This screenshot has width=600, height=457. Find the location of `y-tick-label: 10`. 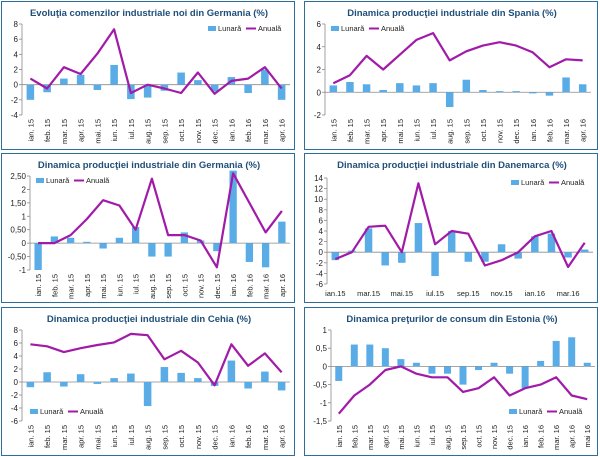

y-tick-label: 10 is located at coordinates (318, 199).